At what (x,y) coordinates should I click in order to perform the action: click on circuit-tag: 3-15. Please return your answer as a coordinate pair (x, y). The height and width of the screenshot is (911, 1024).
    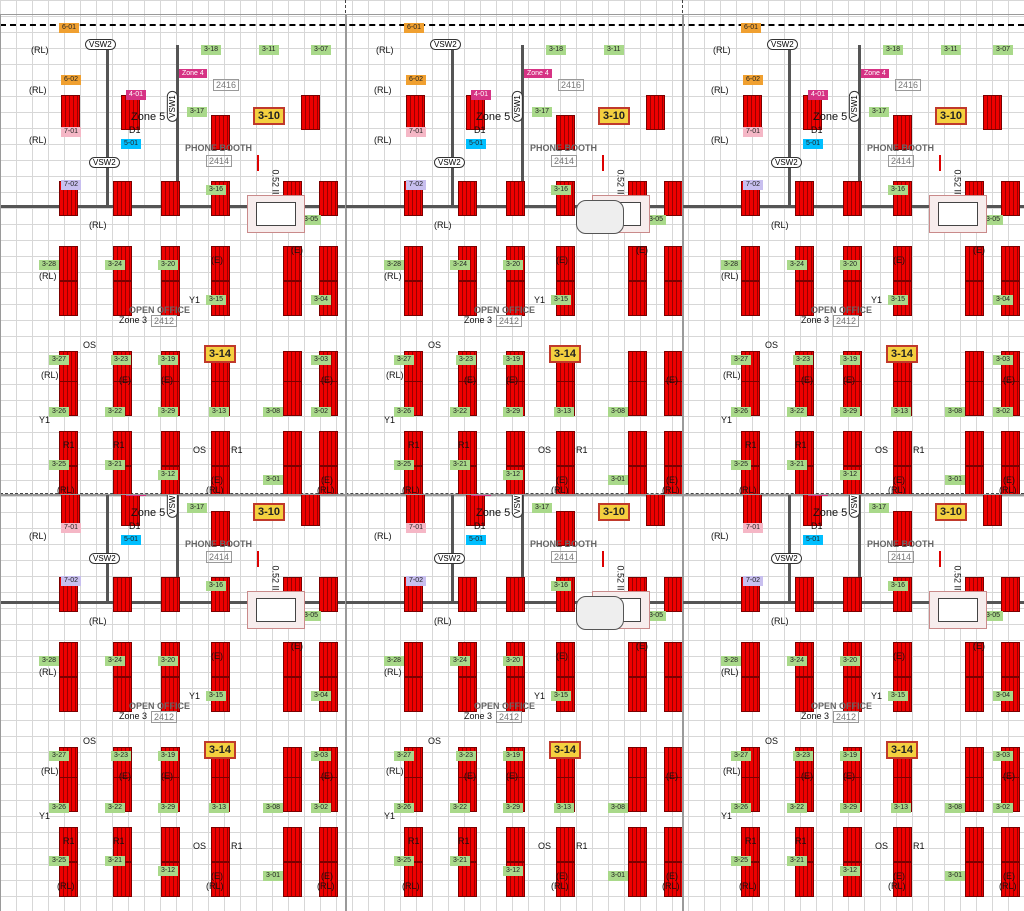
    Looking at the image, I should click on (898, 696).